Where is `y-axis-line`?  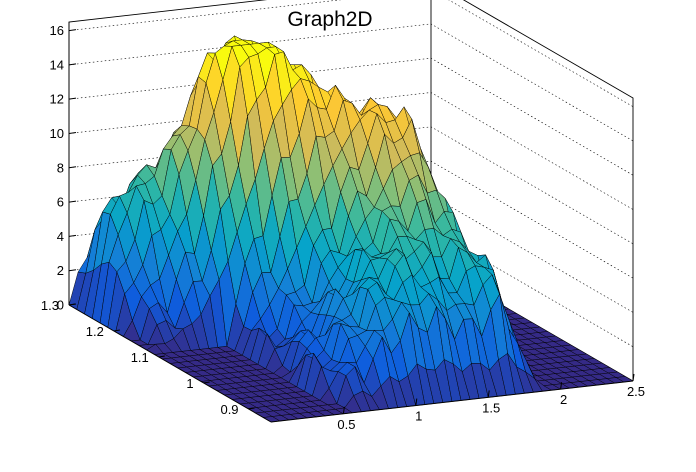 y-axis-line is located at coordinates (170, 363).